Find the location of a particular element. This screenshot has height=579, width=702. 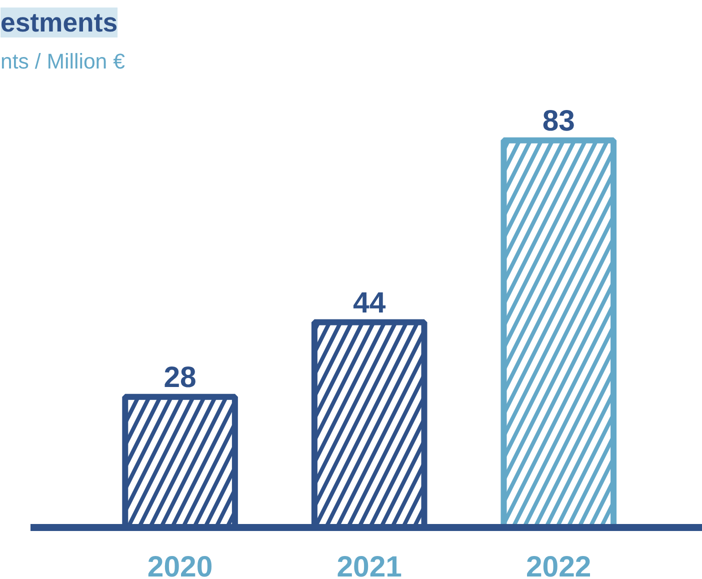

x-tick-label: 2022 is located at coordinates (559, 564).